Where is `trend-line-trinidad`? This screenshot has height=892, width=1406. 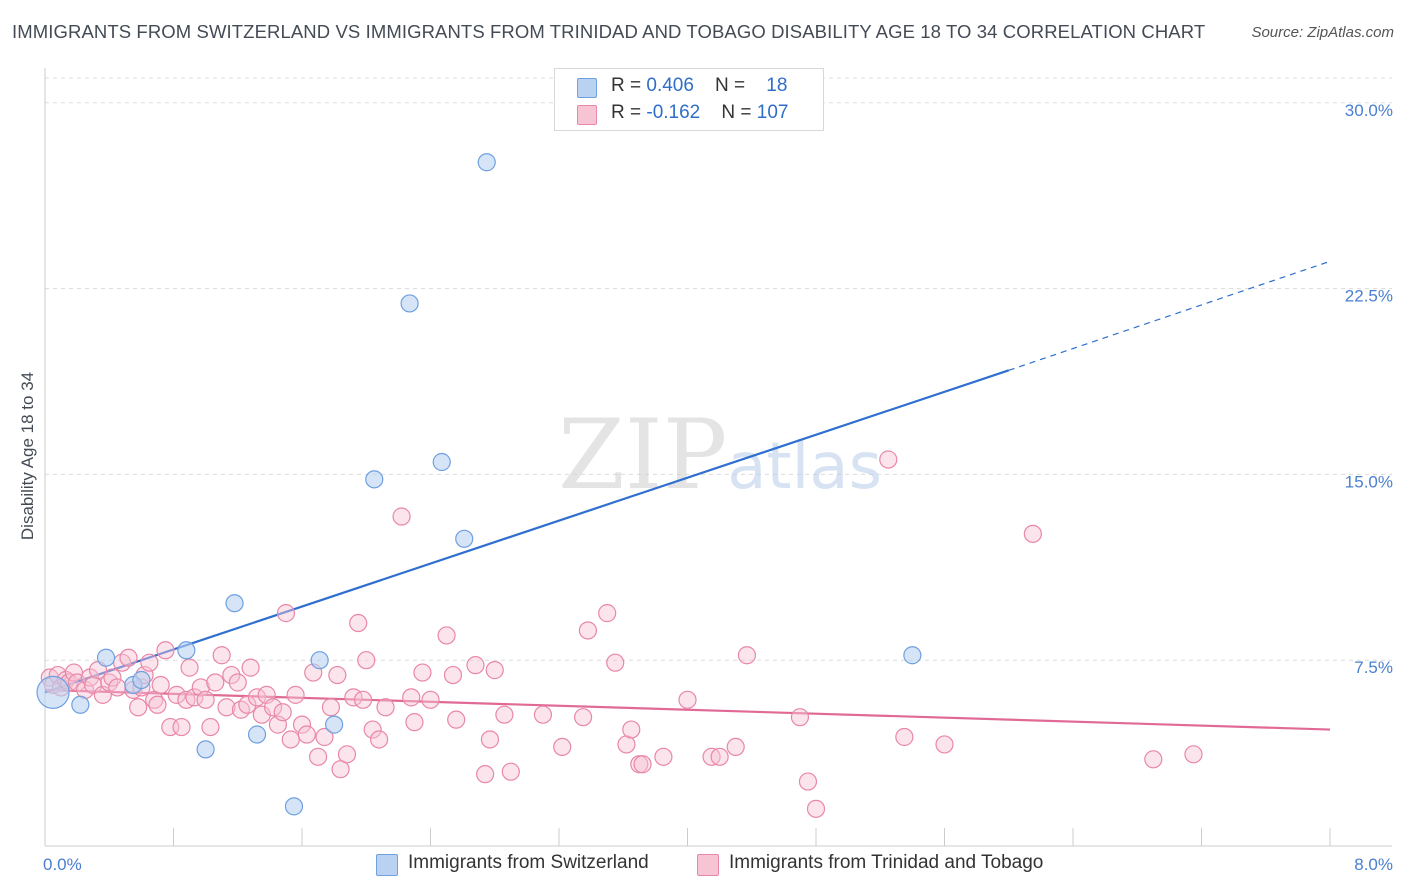 trend-line-trinidad is located at coordinates (687, 709).